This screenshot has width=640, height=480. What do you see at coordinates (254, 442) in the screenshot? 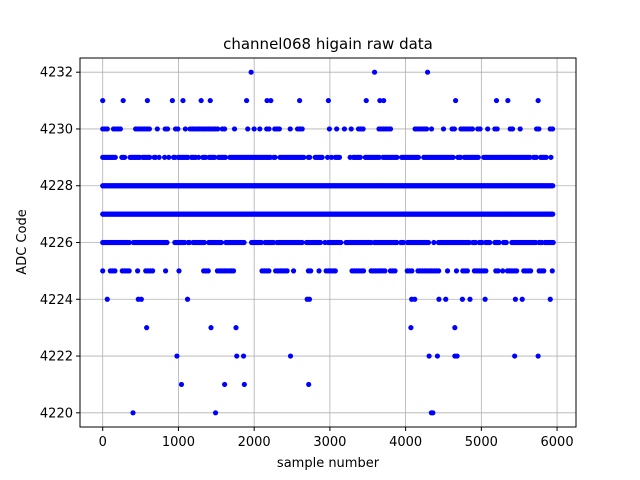
I see `x-tick-label: 2000` at bounding box center [254, 442].